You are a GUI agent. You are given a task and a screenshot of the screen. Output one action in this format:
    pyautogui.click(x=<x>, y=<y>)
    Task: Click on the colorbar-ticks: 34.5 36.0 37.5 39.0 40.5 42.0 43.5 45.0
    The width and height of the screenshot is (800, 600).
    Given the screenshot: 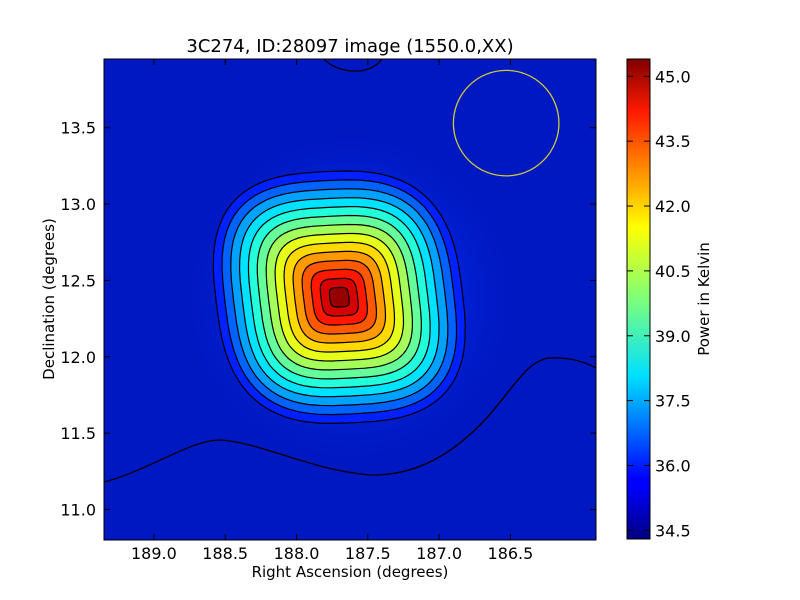 What is the action you would take?
    pyautogui.click(x=659, y=303)
    